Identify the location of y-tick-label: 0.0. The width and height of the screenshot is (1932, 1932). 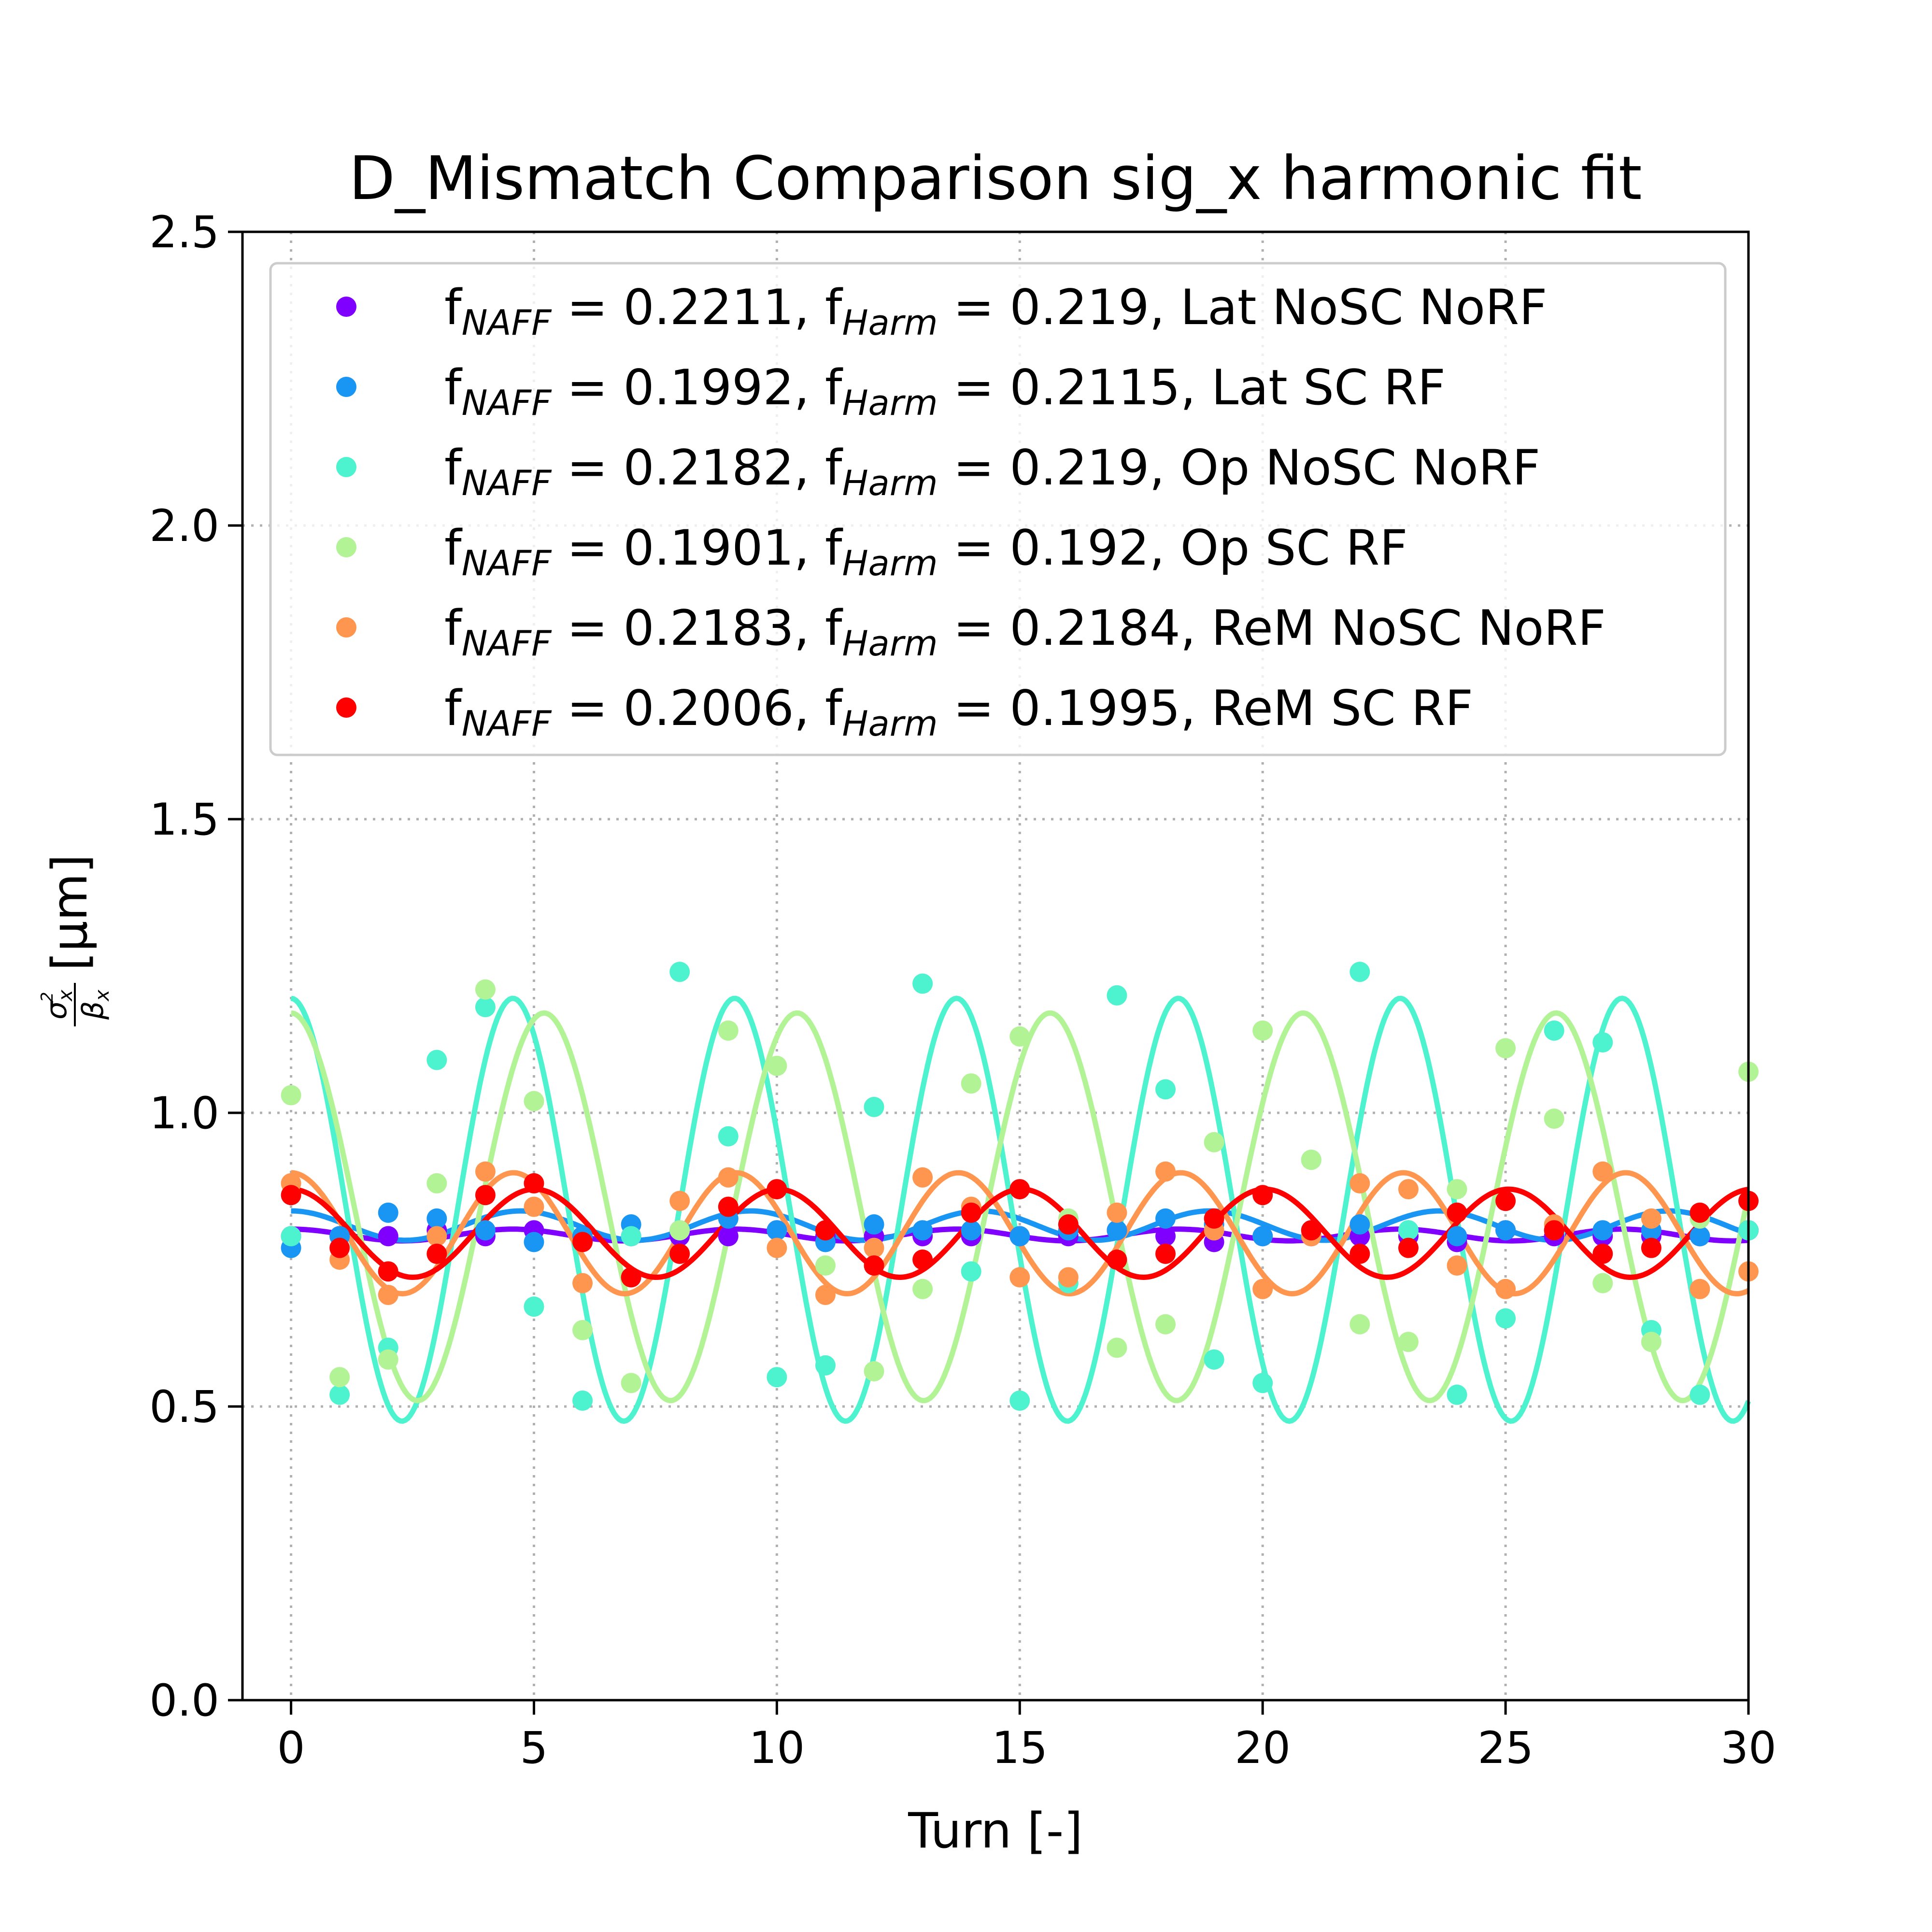
(184, 1701).